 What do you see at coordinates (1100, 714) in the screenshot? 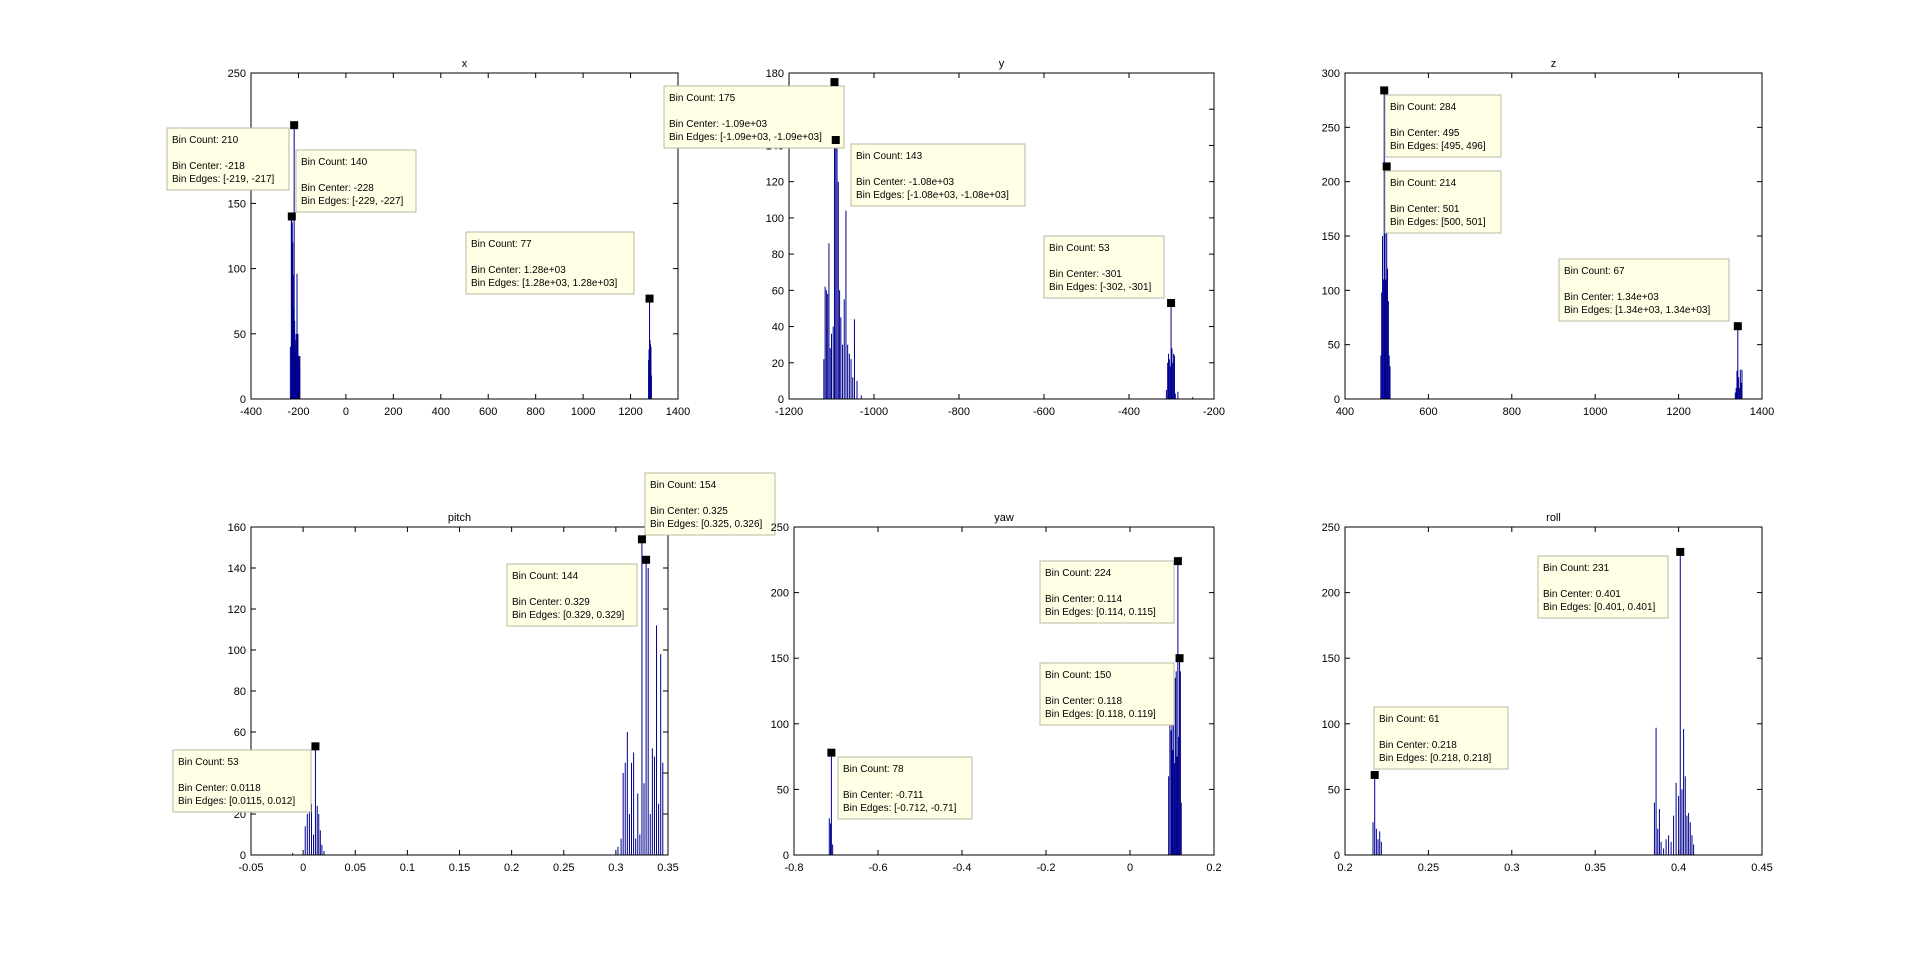
I see `datatip-bin-edges: Bin Edges: [0.118, 0.119]` at bounding box center [1100, 714].